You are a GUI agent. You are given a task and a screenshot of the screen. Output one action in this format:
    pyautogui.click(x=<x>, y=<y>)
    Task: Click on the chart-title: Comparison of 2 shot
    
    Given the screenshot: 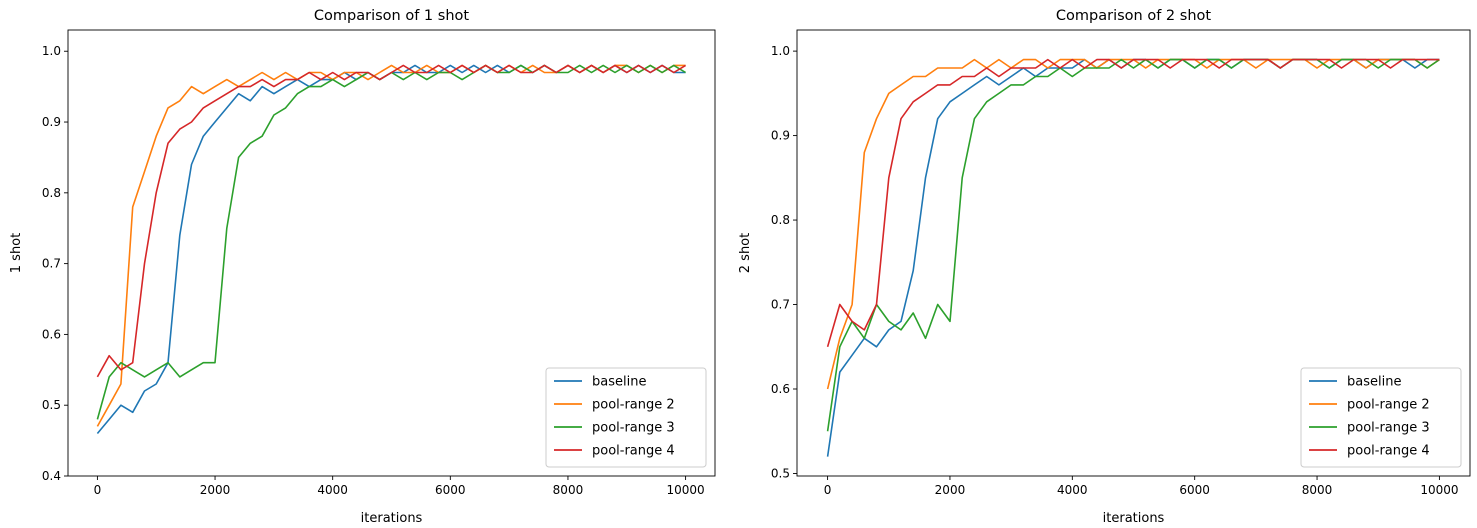 What is the action you would take?
    pyautogui.click(x=1133, y=16)
    